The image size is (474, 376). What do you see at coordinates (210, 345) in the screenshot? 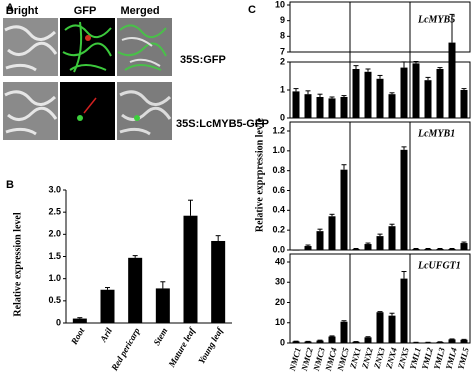
I see `x-tick-label: Young leaf` at bounding box center [210, 345].